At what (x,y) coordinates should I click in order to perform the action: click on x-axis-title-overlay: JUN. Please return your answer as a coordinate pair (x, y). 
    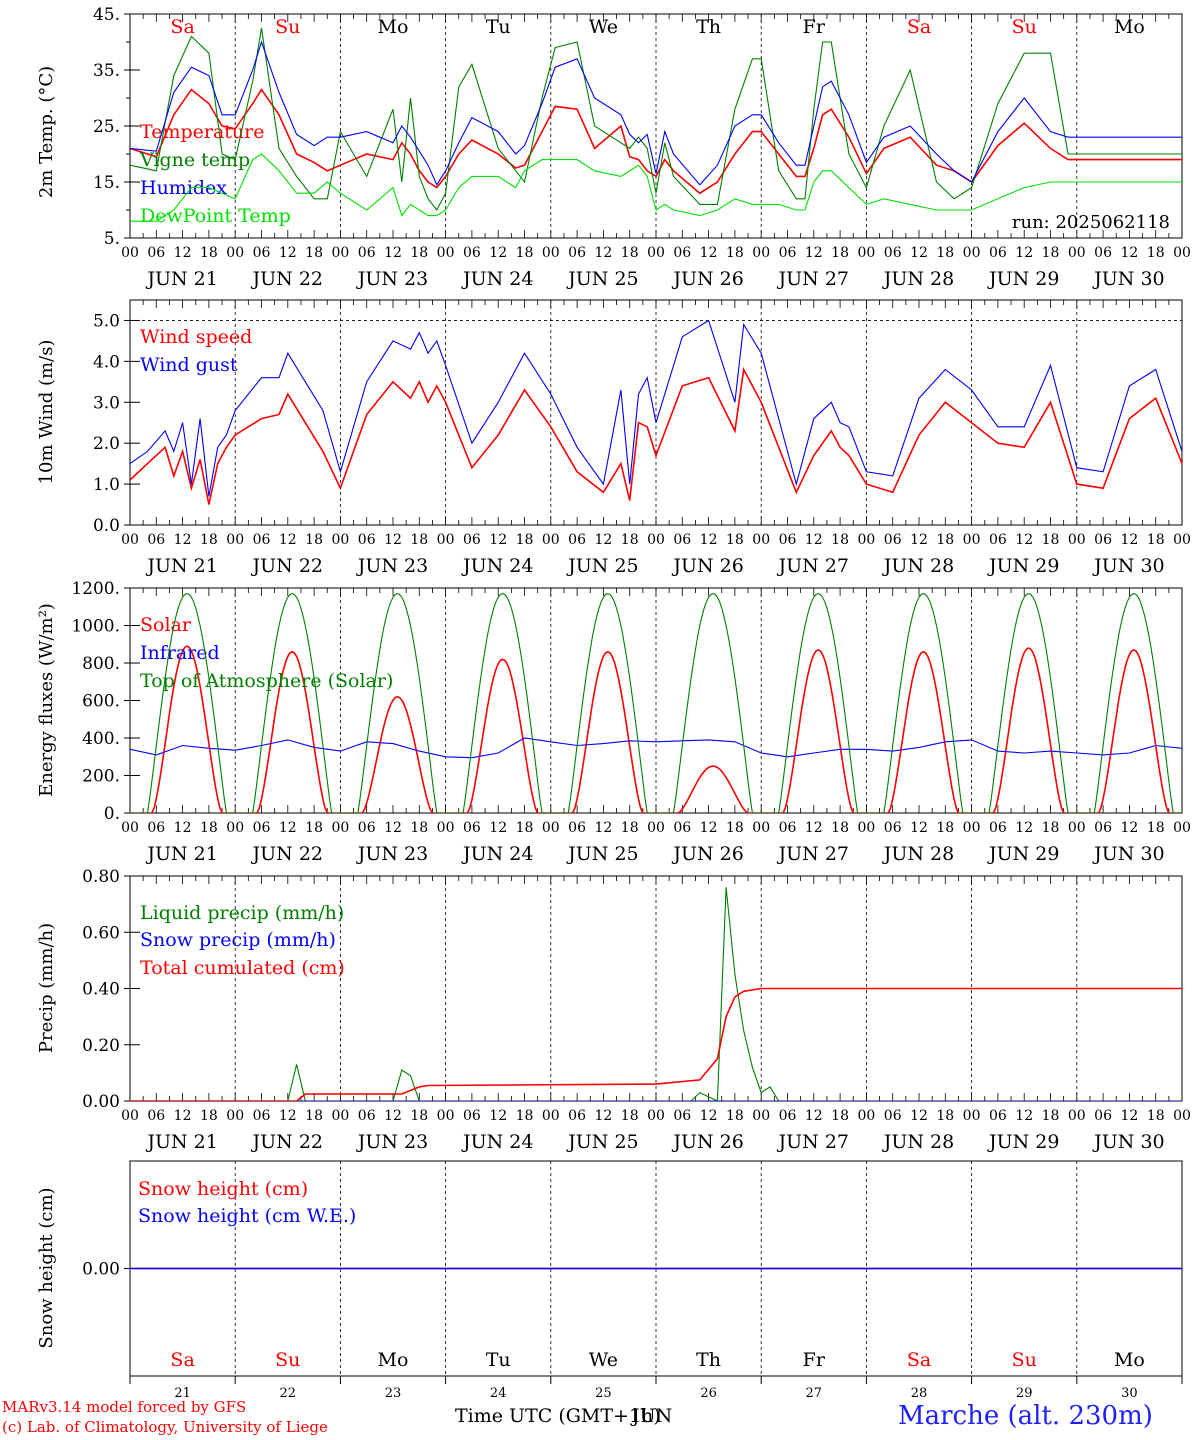
    Looking at the image, I should click on (652, 1416).